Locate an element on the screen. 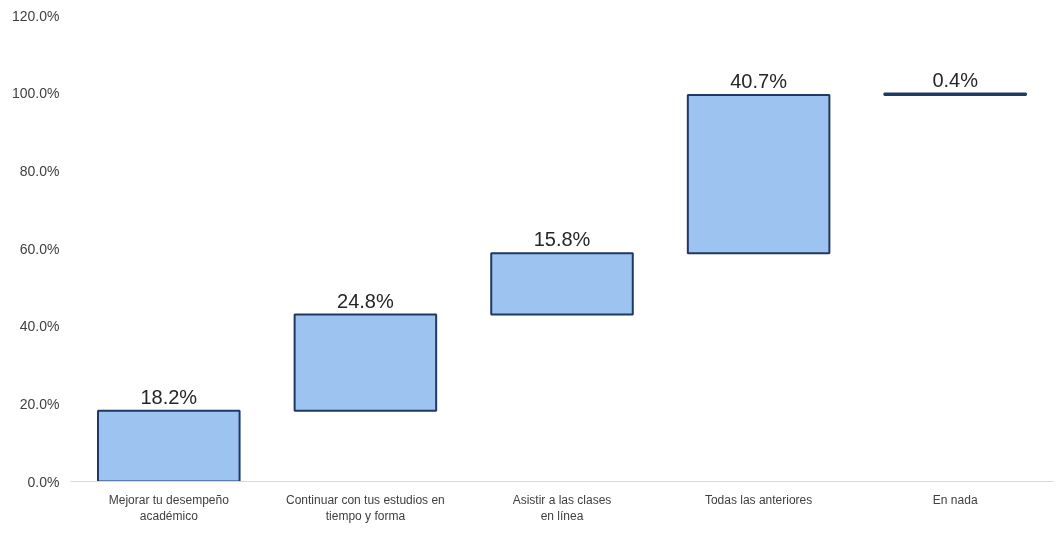  y-tick-label: 60.0% is located at coordinates (39, 248).